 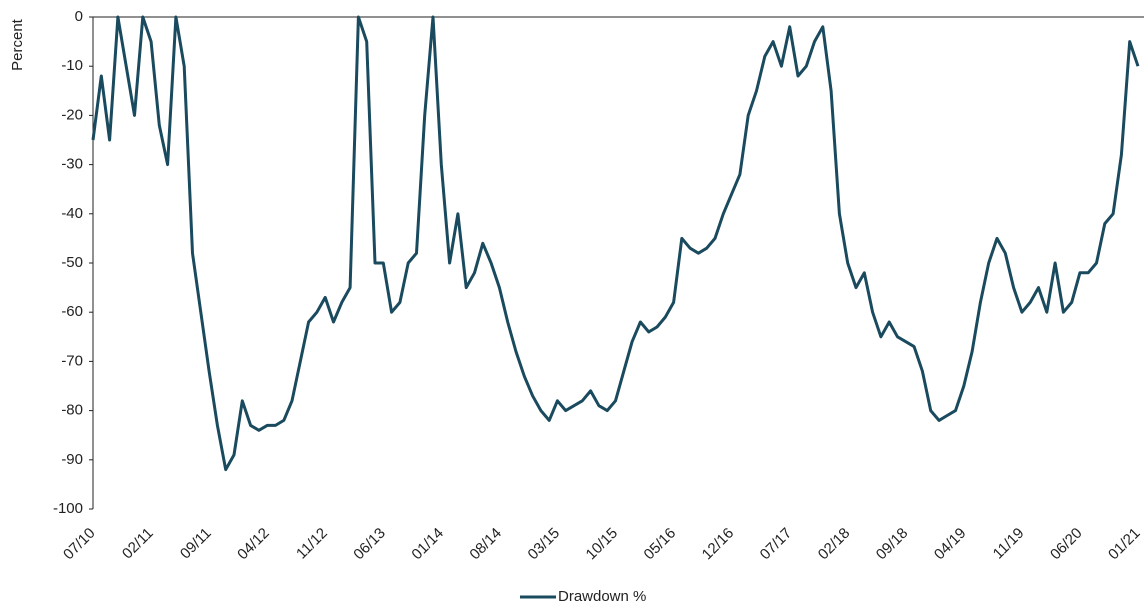 I want to click on x-tick-label: 06/20, so click(x=1066, y=544).